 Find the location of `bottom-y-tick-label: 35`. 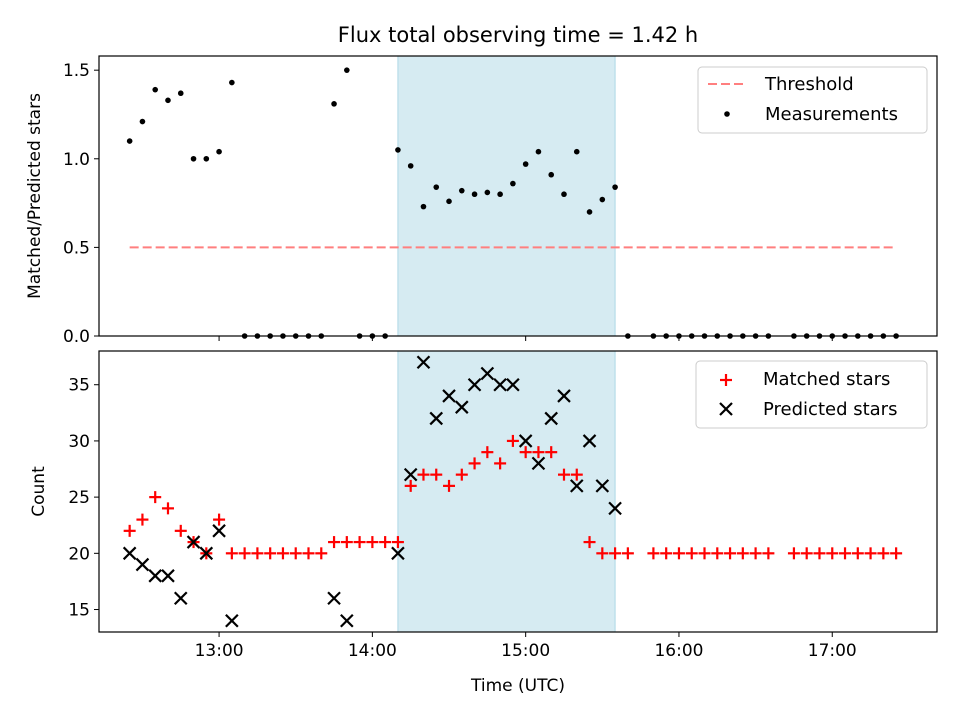

bottom-y-tick-label: 35 is located at coordinates (79, 386).